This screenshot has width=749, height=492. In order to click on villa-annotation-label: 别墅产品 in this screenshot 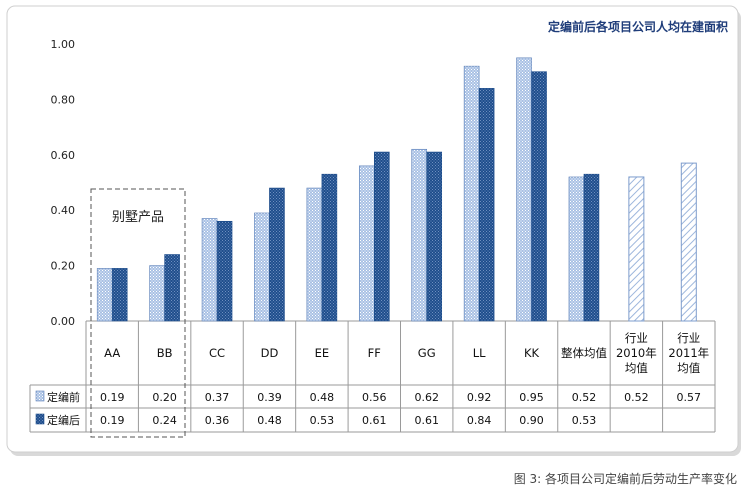, I will do `click(138, 217)`.